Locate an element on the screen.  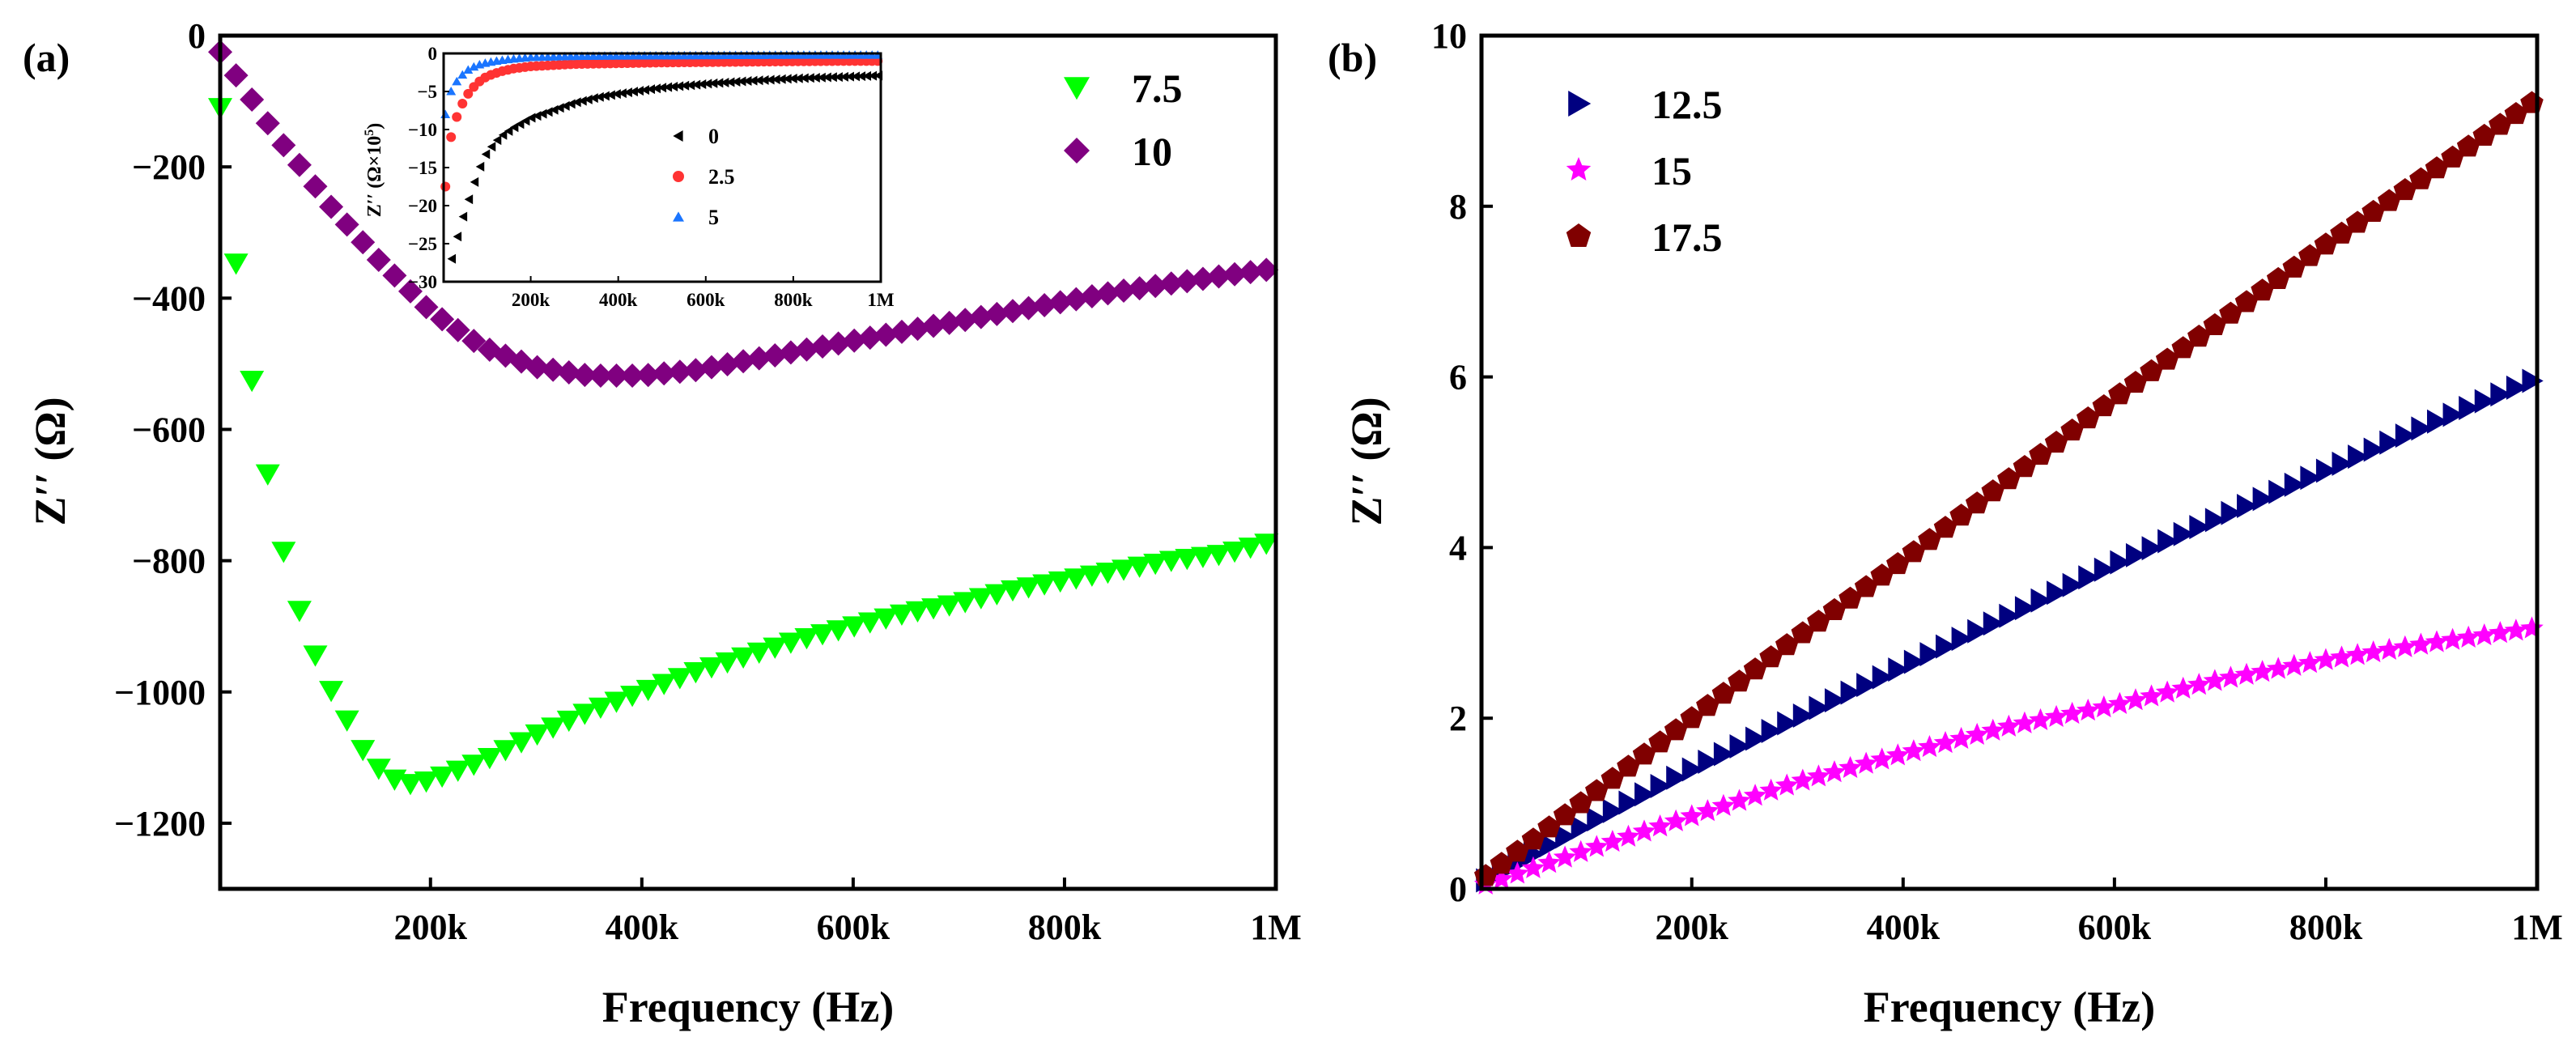
x-tick-label: 800k is located at coordinates (794, 300).